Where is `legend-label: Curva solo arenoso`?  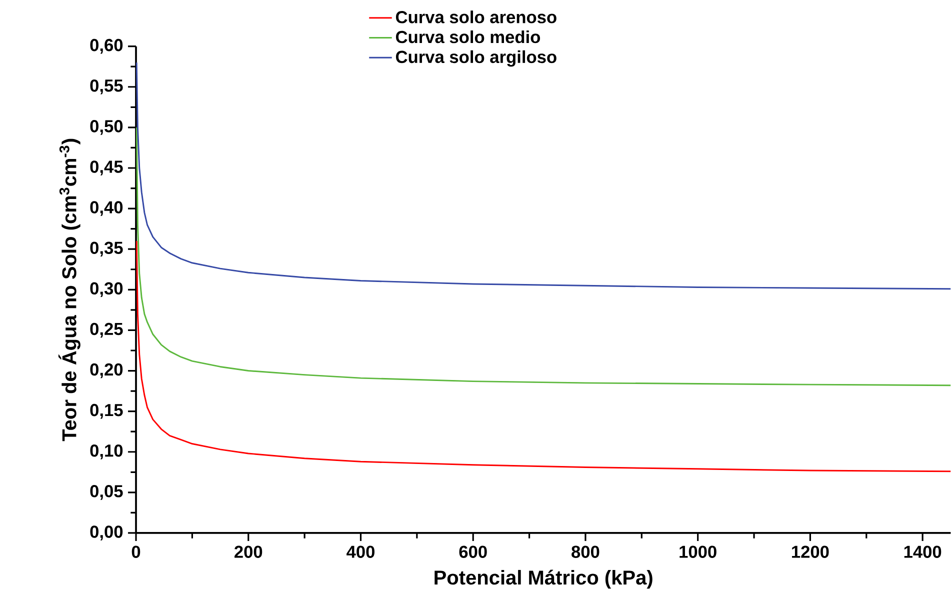
legend-label: Curva solo arenoso is located at coordinates (476, 17).